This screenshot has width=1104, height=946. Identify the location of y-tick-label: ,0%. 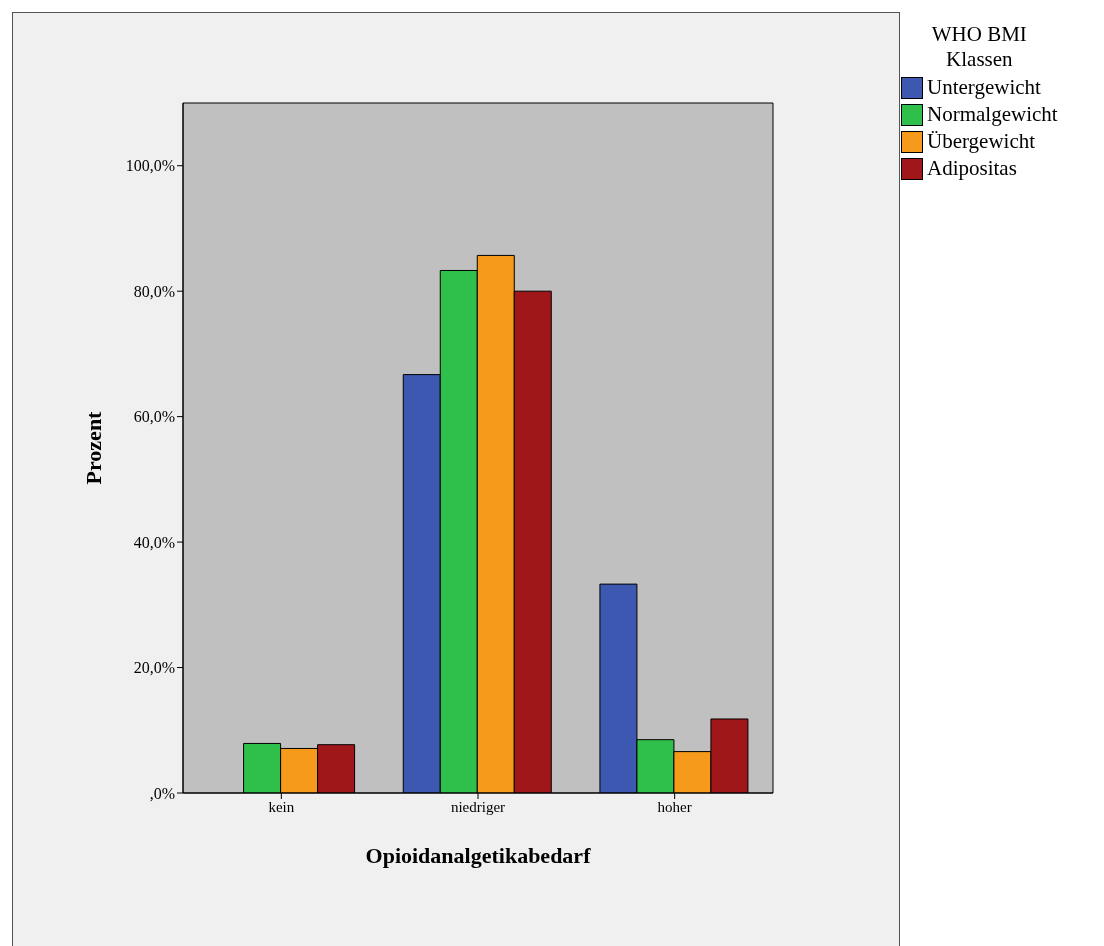
(162, 793).